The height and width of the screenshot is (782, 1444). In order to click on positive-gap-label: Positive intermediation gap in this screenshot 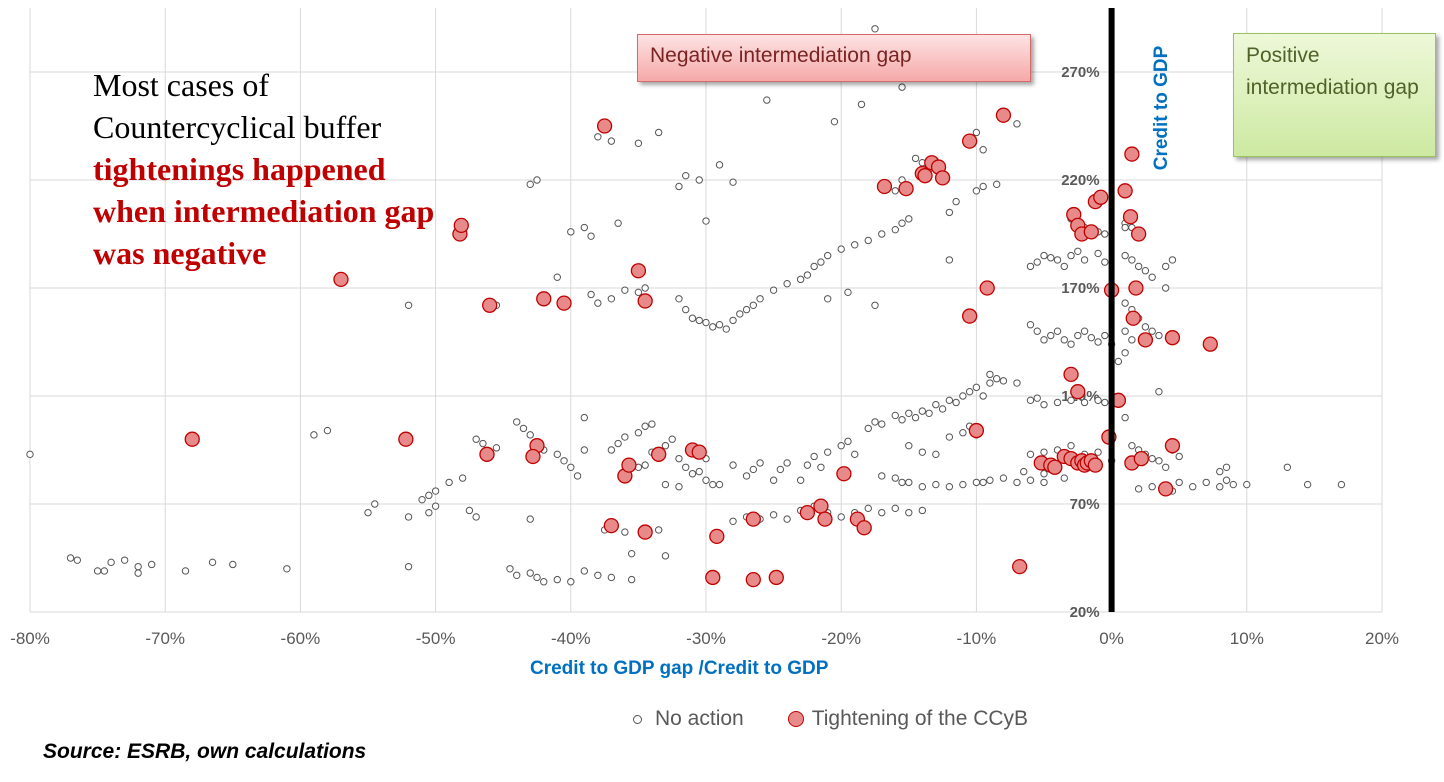, I will do `click(1332, 71)`.